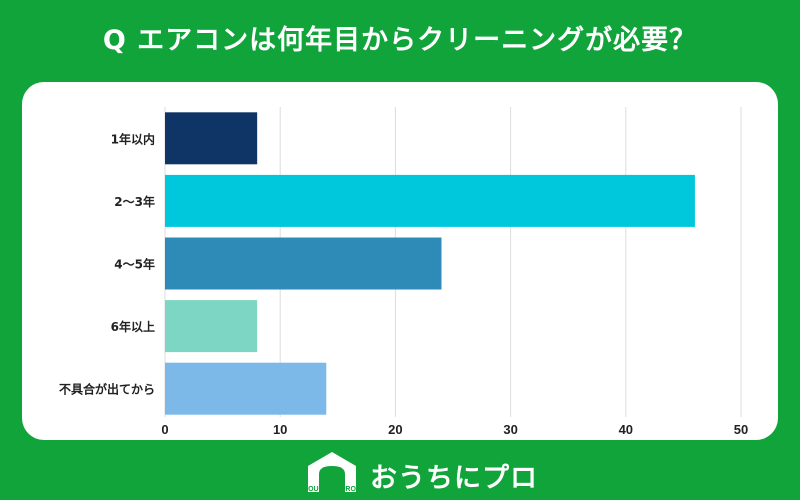 Image resolution: width=800 pixels, height=500 pixels. I want to click on x-tick-label: 30, so click(510, 429).